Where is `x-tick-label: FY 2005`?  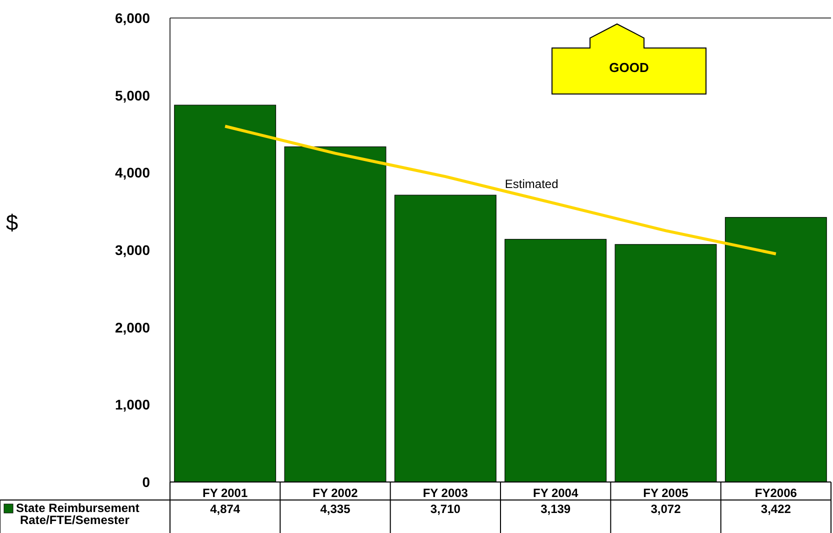
x-tick-label: FY 2005 is located at coordinates (666, 493).